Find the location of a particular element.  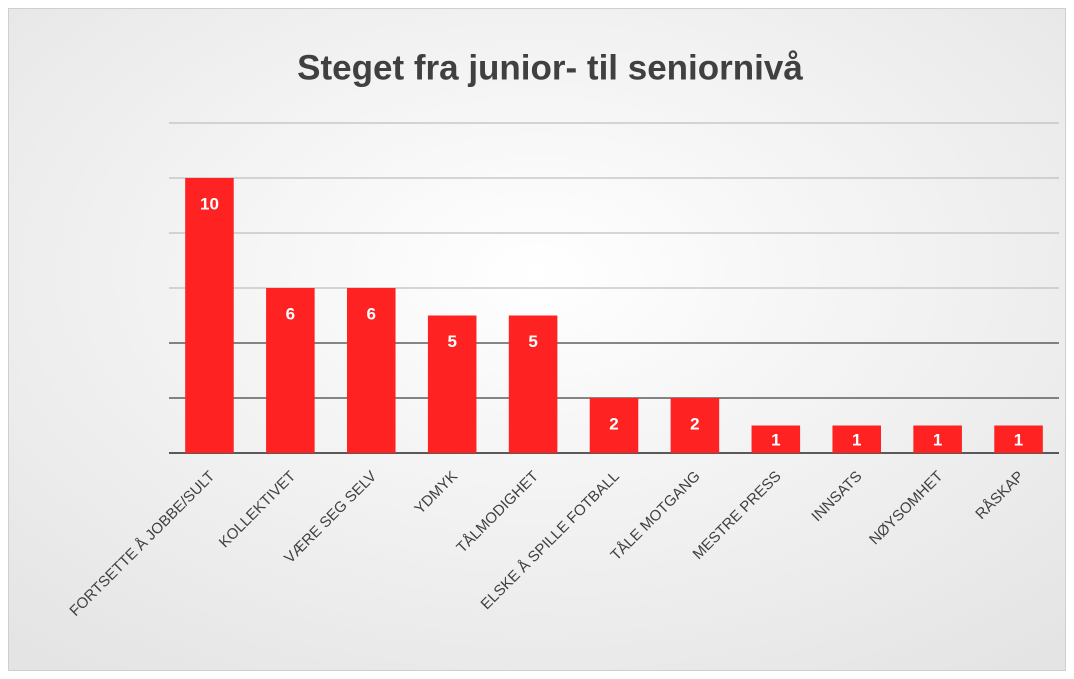

data-label: 10 is located at coordinates (209, 203).